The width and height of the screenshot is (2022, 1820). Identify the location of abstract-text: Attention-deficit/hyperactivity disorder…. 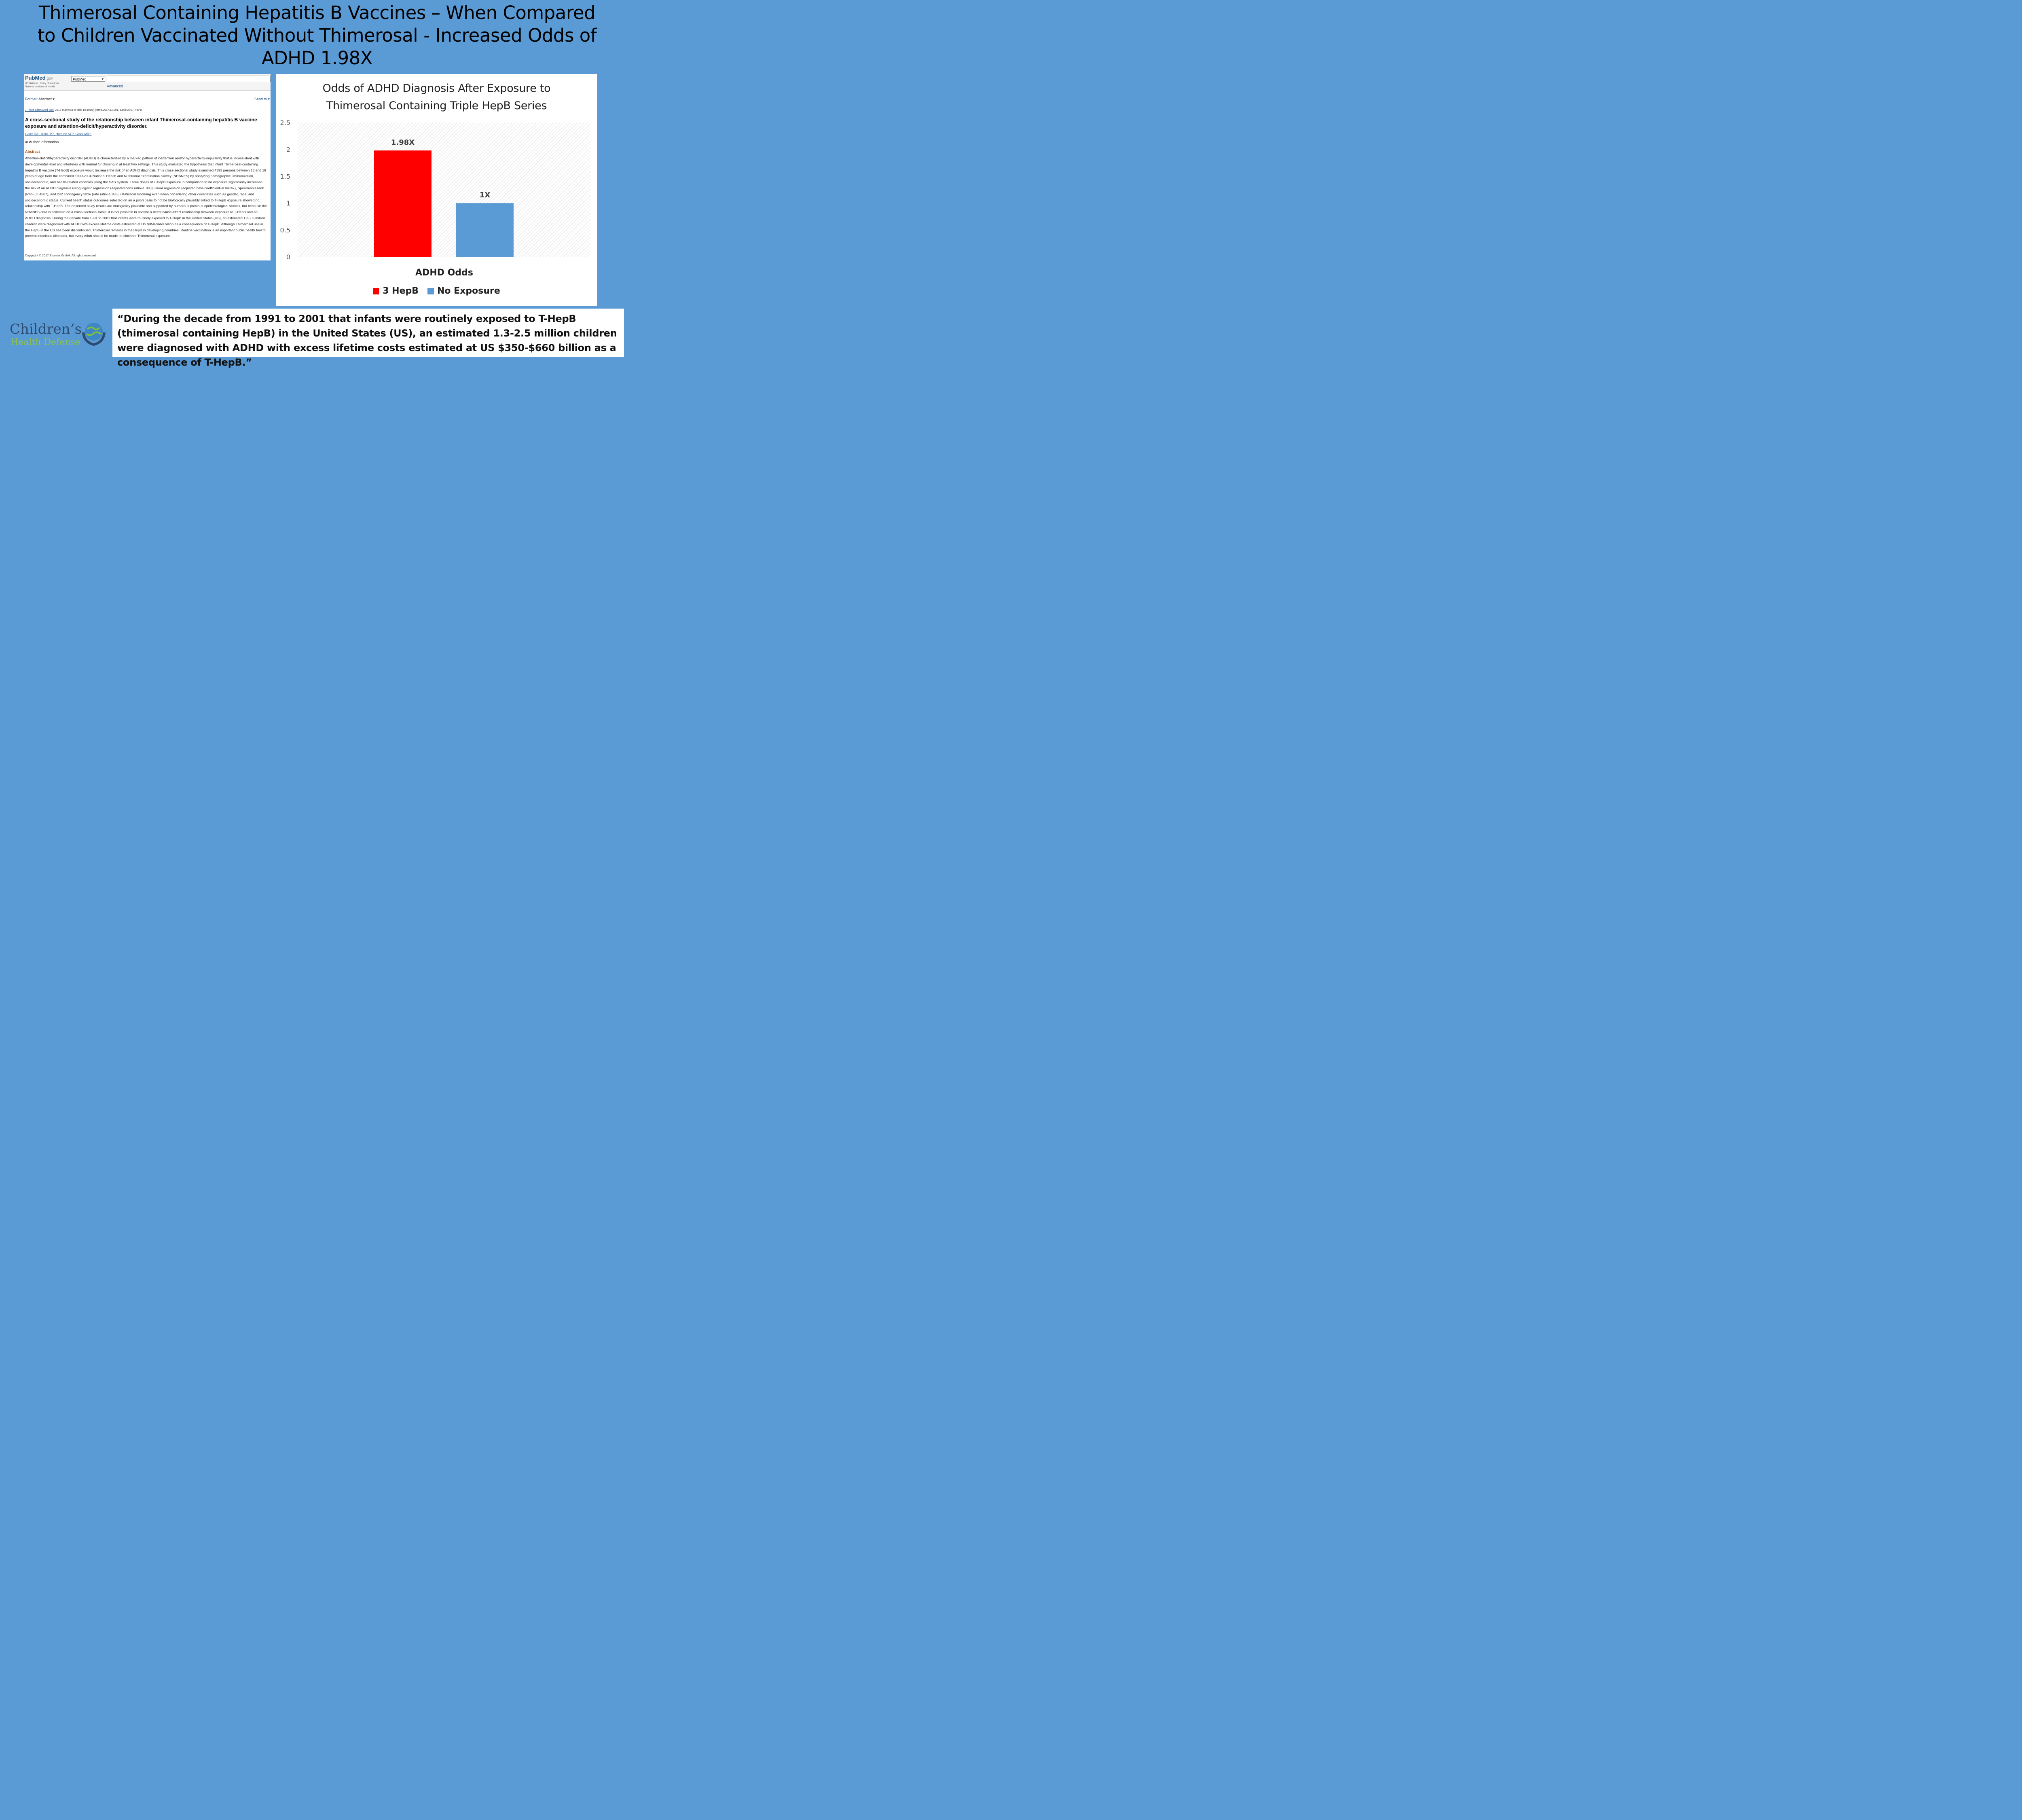
(146, 197).